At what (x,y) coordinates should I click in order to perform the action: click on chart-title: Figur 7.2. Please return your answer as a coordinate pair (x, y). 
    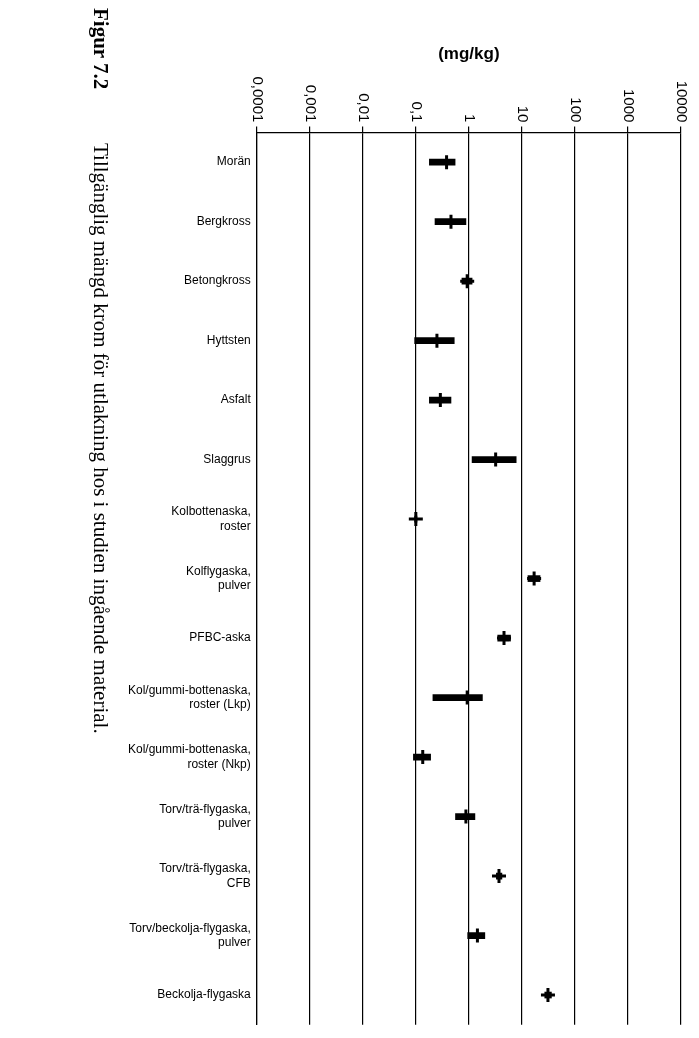
    Looking at the image, I should click on (100, 50).